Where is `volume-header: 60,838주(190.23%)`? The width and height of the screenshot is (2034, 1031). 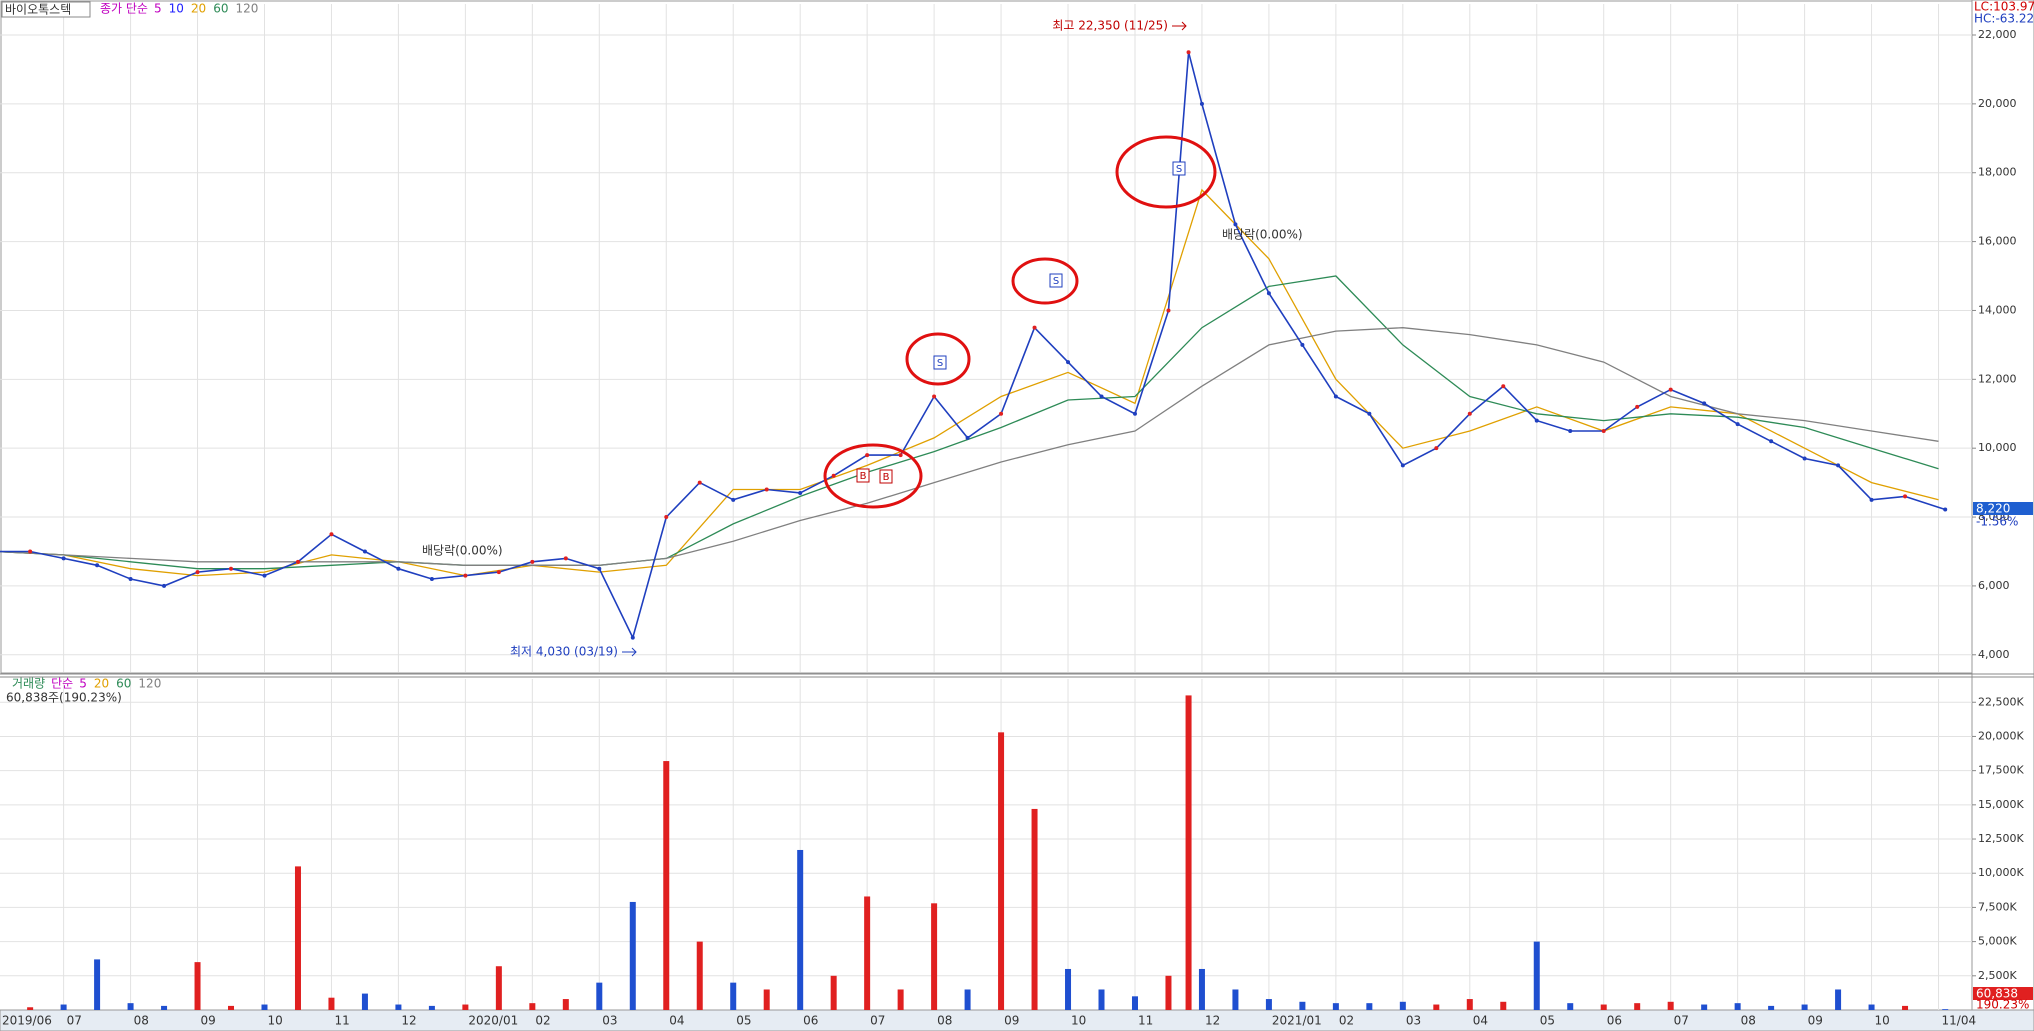
volume-header: 60,838주(190.23%) is located at coordinates (64, 698).